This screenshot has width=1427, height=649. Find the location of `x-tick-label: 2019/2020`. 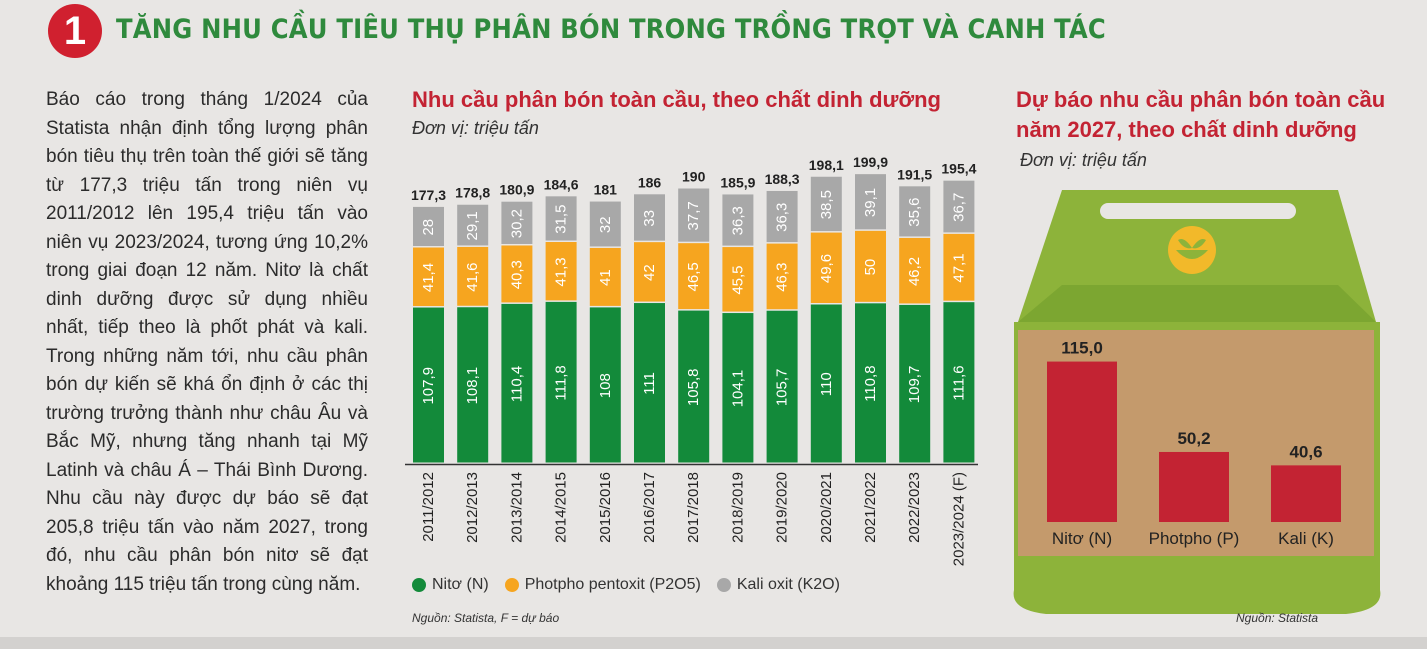

x-tick-label: 2019/2020 is located at coordinates (782, 507).